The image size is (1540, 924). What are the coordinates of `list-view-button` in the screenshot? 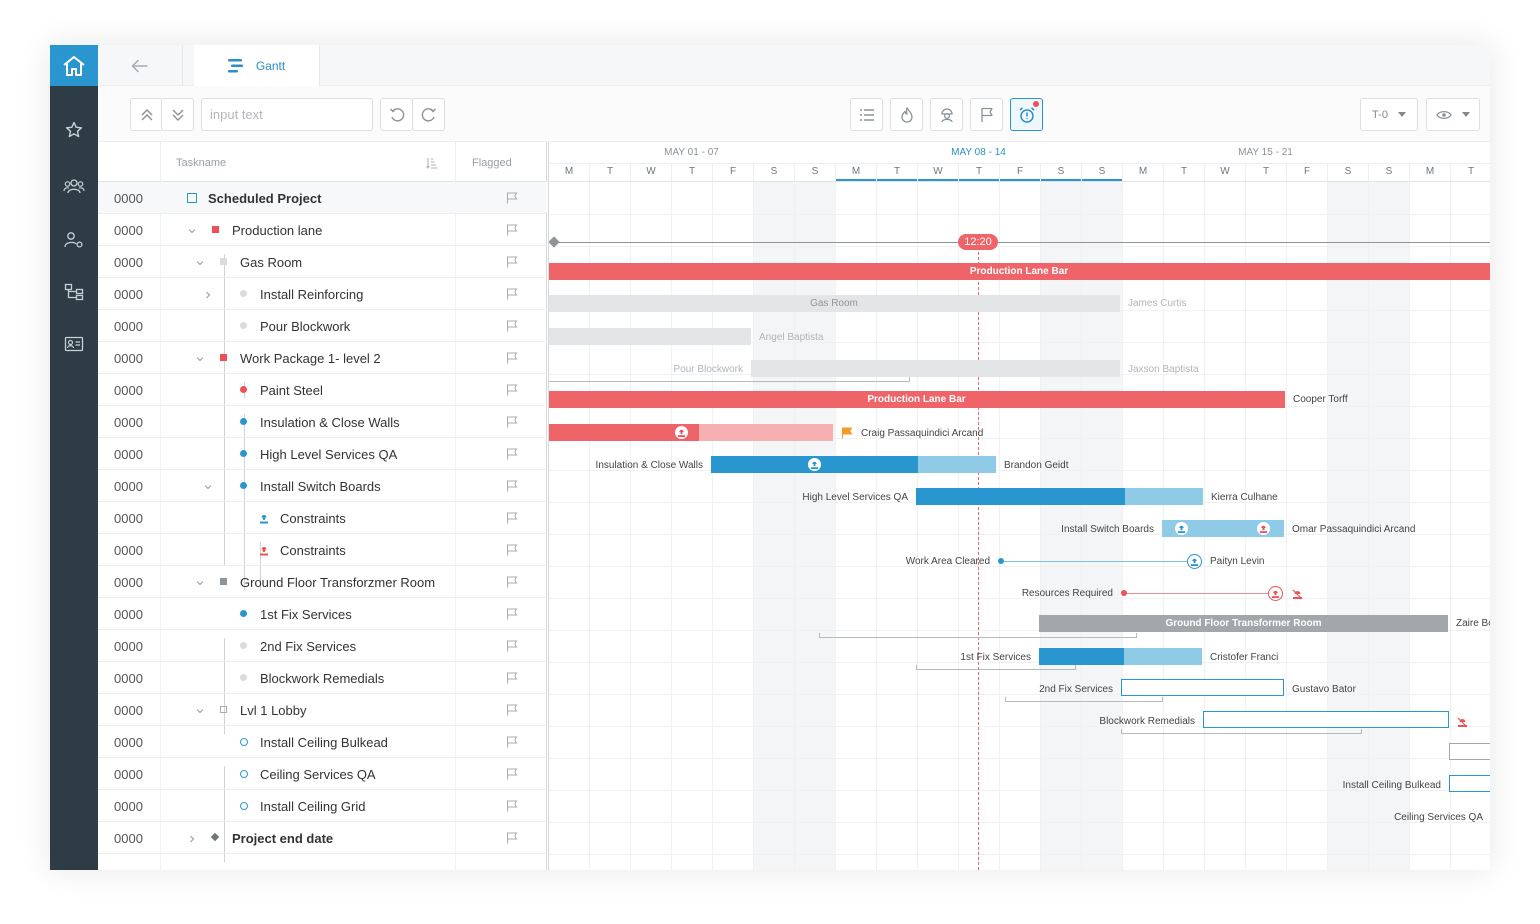 It's located at (866, 114).